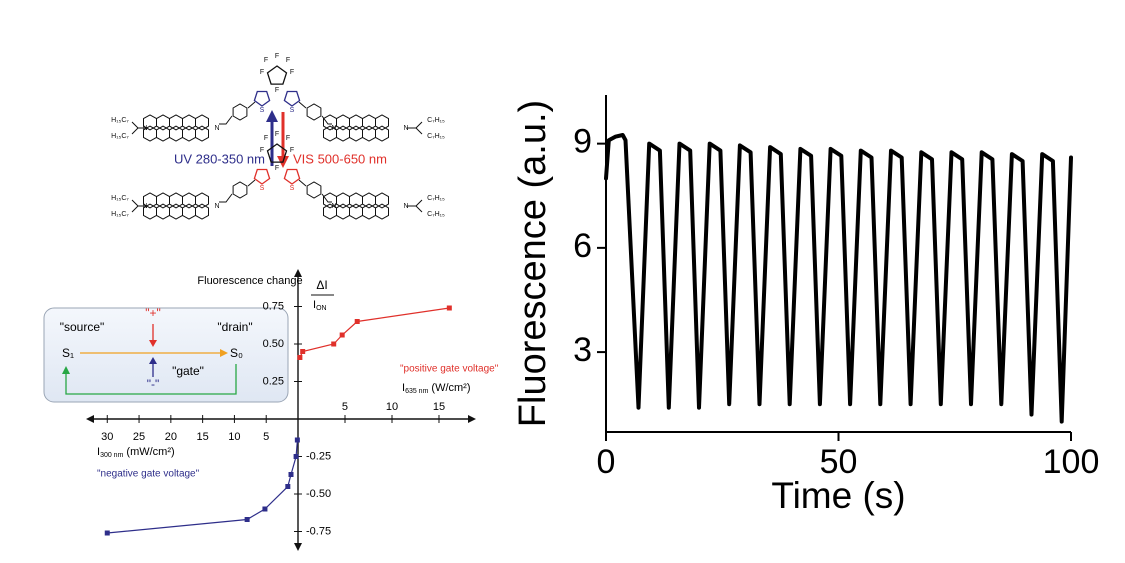 The image size is (1125, 563). What do you see at coordinates (249, 281) in the screenshot?
I see `chart-title: Fluorescence change` at bounding box center [249, 281].